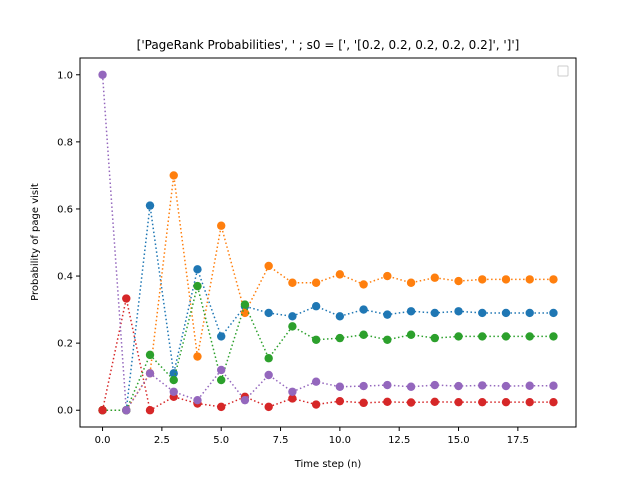  What do you see at coordinates (563, 71) in the screenshot?
I see `legend-box` at bounding box center [563, 71].